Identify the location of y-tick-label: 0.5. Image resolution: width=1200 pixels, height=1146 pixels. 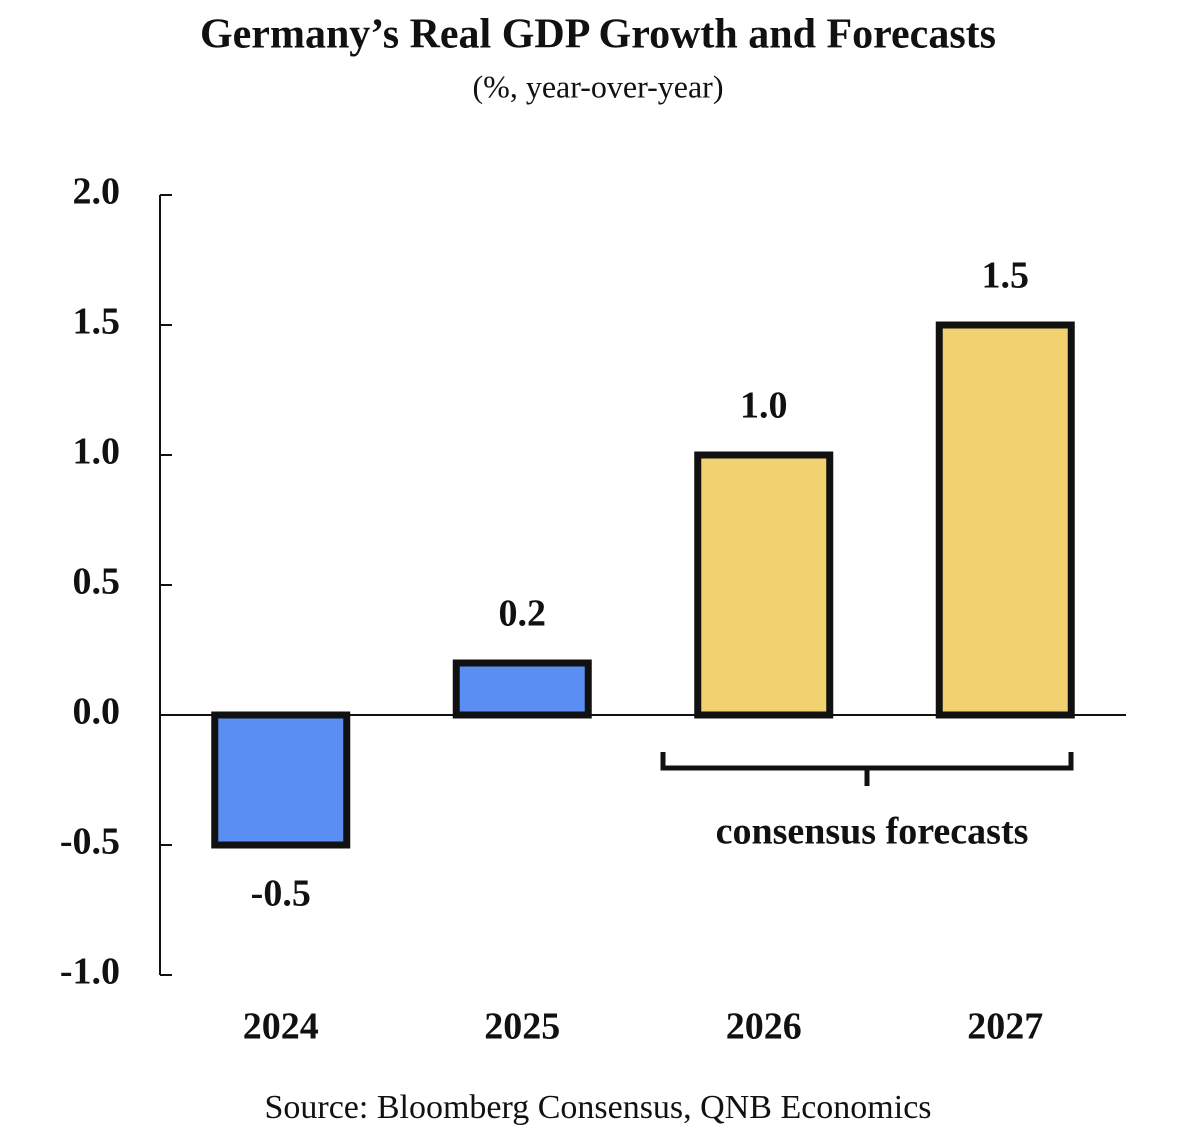
(97, 582).